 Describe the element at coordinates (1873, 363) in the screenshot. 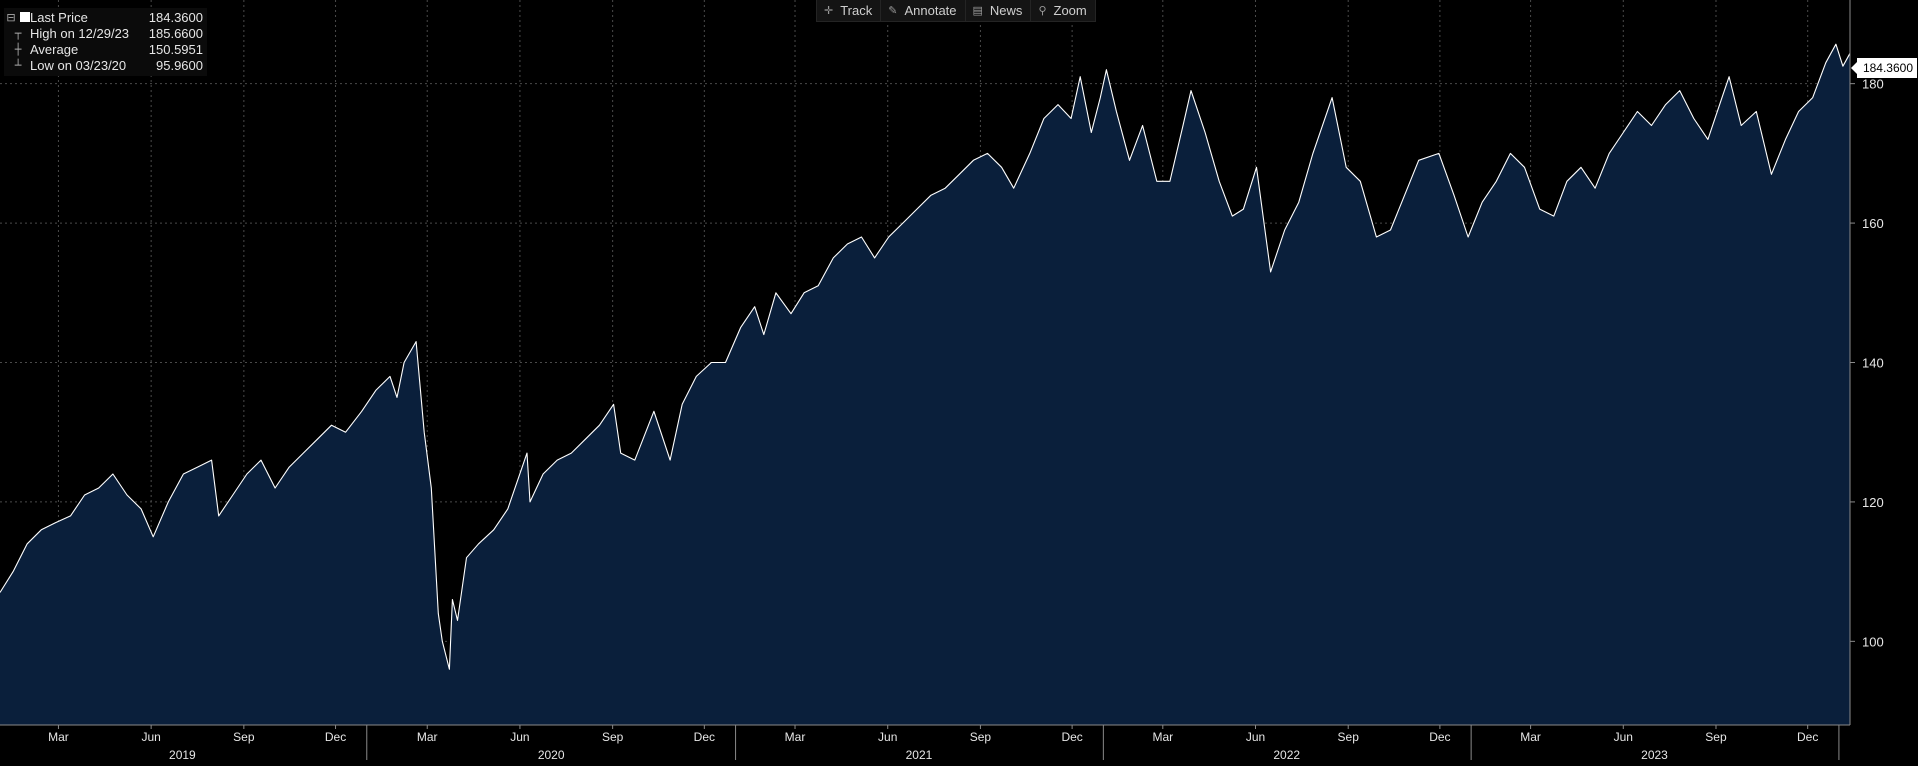

I see `y-tick-label: 140` at that location.